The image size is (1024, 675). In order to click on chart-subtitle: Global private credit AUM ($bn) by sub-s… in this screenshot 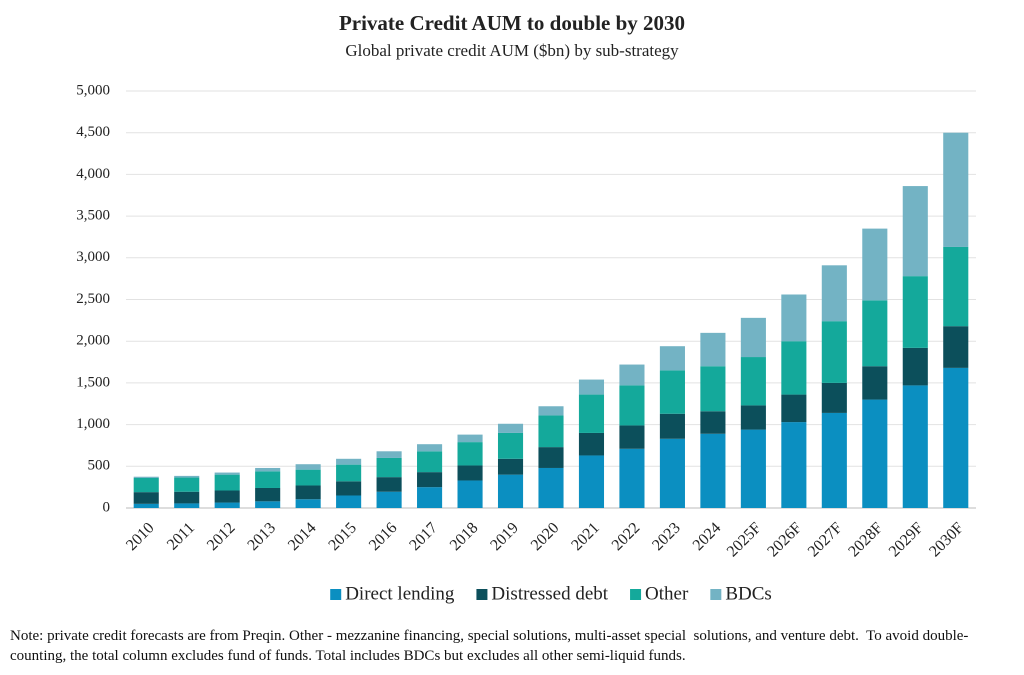, I will do `click(512, 50)`.